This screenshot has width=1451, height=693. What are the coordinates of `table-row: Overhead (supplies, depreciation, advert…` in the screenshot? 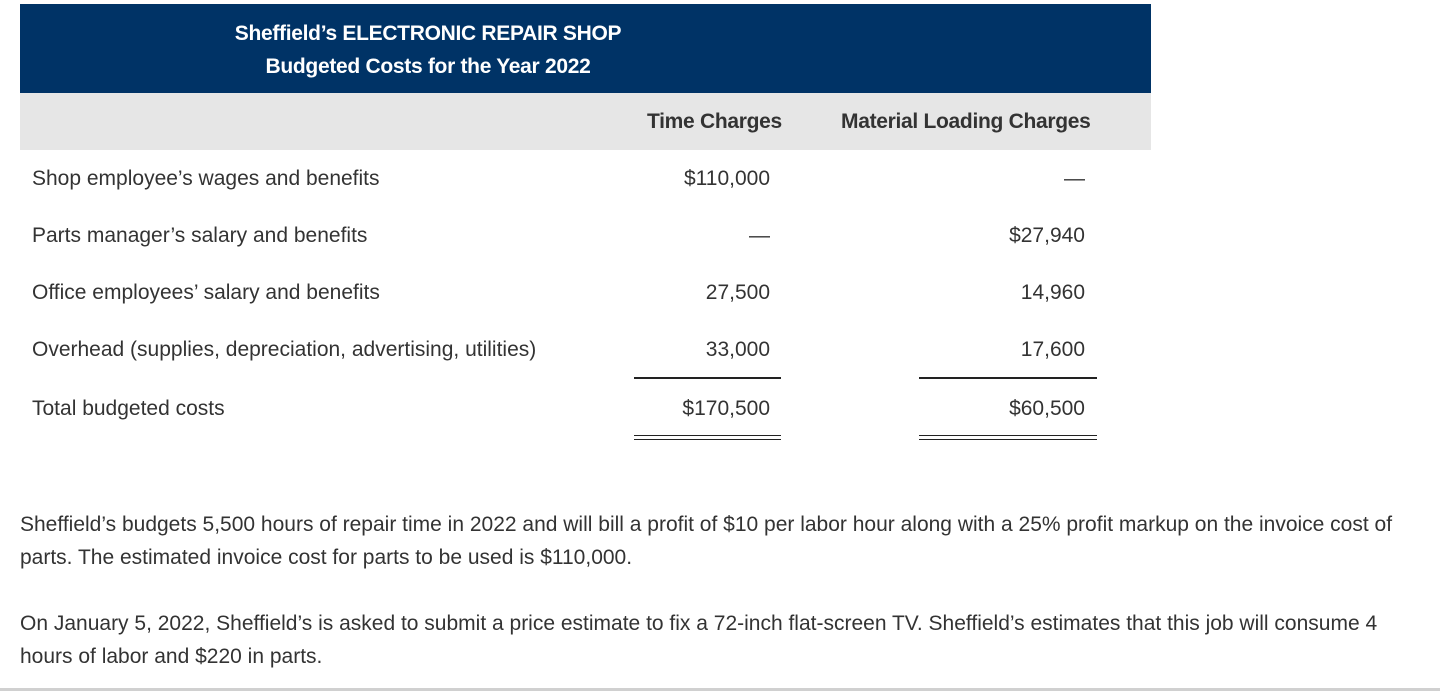 It's located at (725, 353).